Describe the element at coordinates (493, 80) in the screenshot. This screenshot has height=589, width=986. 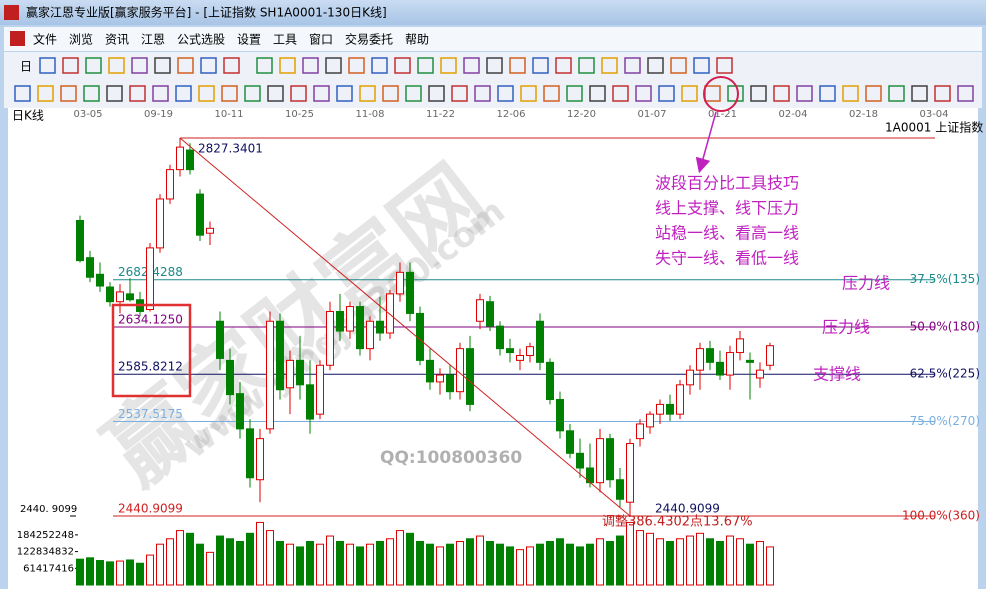
I see `toolbar` at that location.